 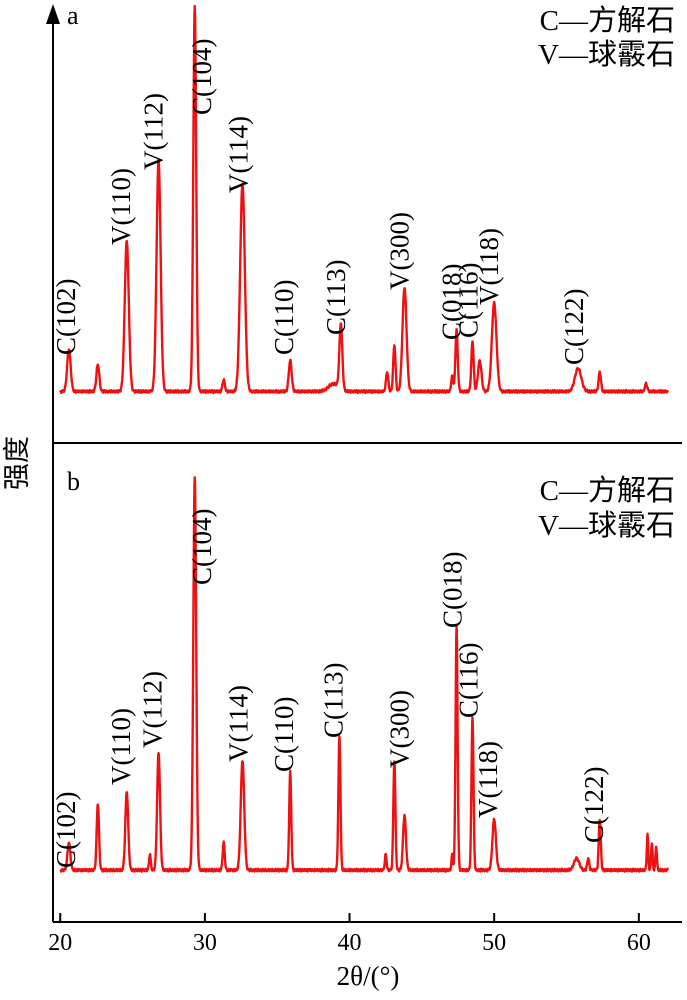 What do you see at coordinates (639, 943) in the screenshot?
I see `x-tick-label: 60` at bounding box center [639, 943].